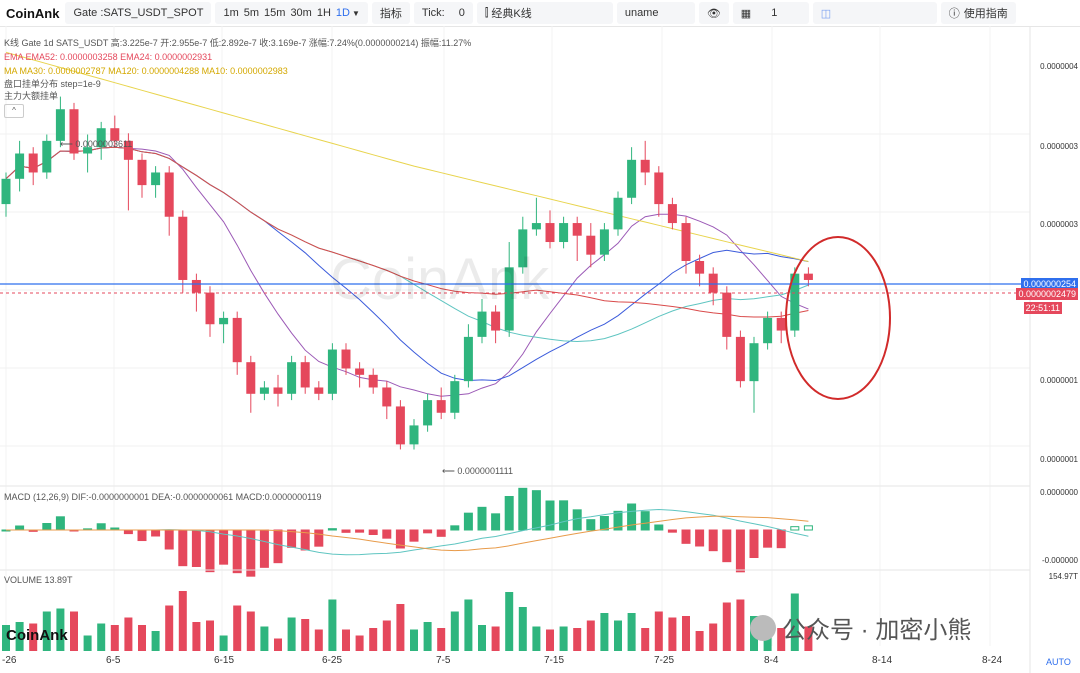 Image resolution: width=1080 pixels, height=673 pixels. What do you see at coordinates (774, 13) in the screenshot?
I see `layout-count: 1` at bounding box center [774, 13].